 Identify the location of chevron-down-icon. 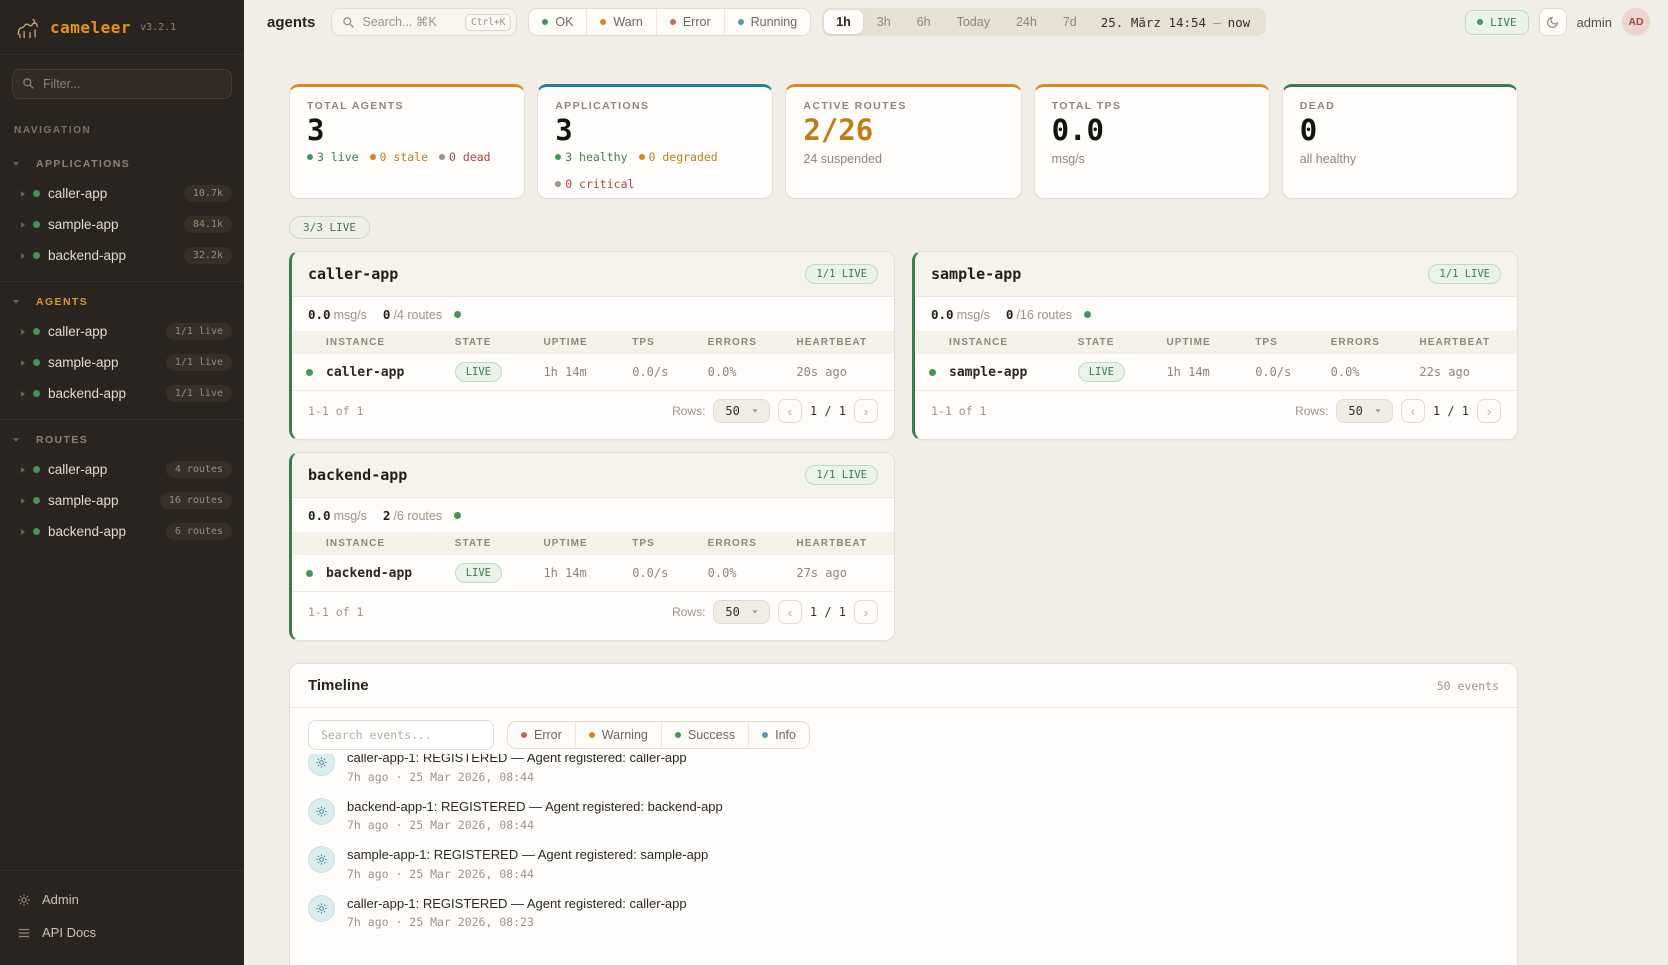
(755, 612).